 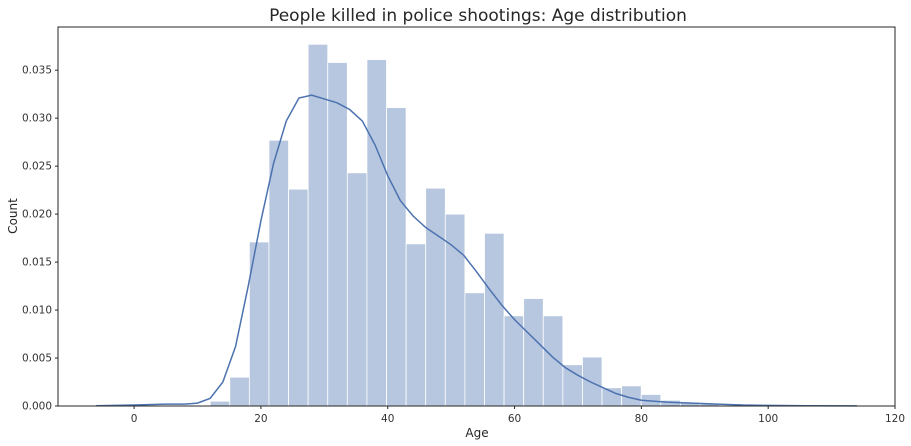 What do you see at coordinates (387, 419) in the screenshot?
I see `x-tick-label: 40` at bounding box center [387, 419].